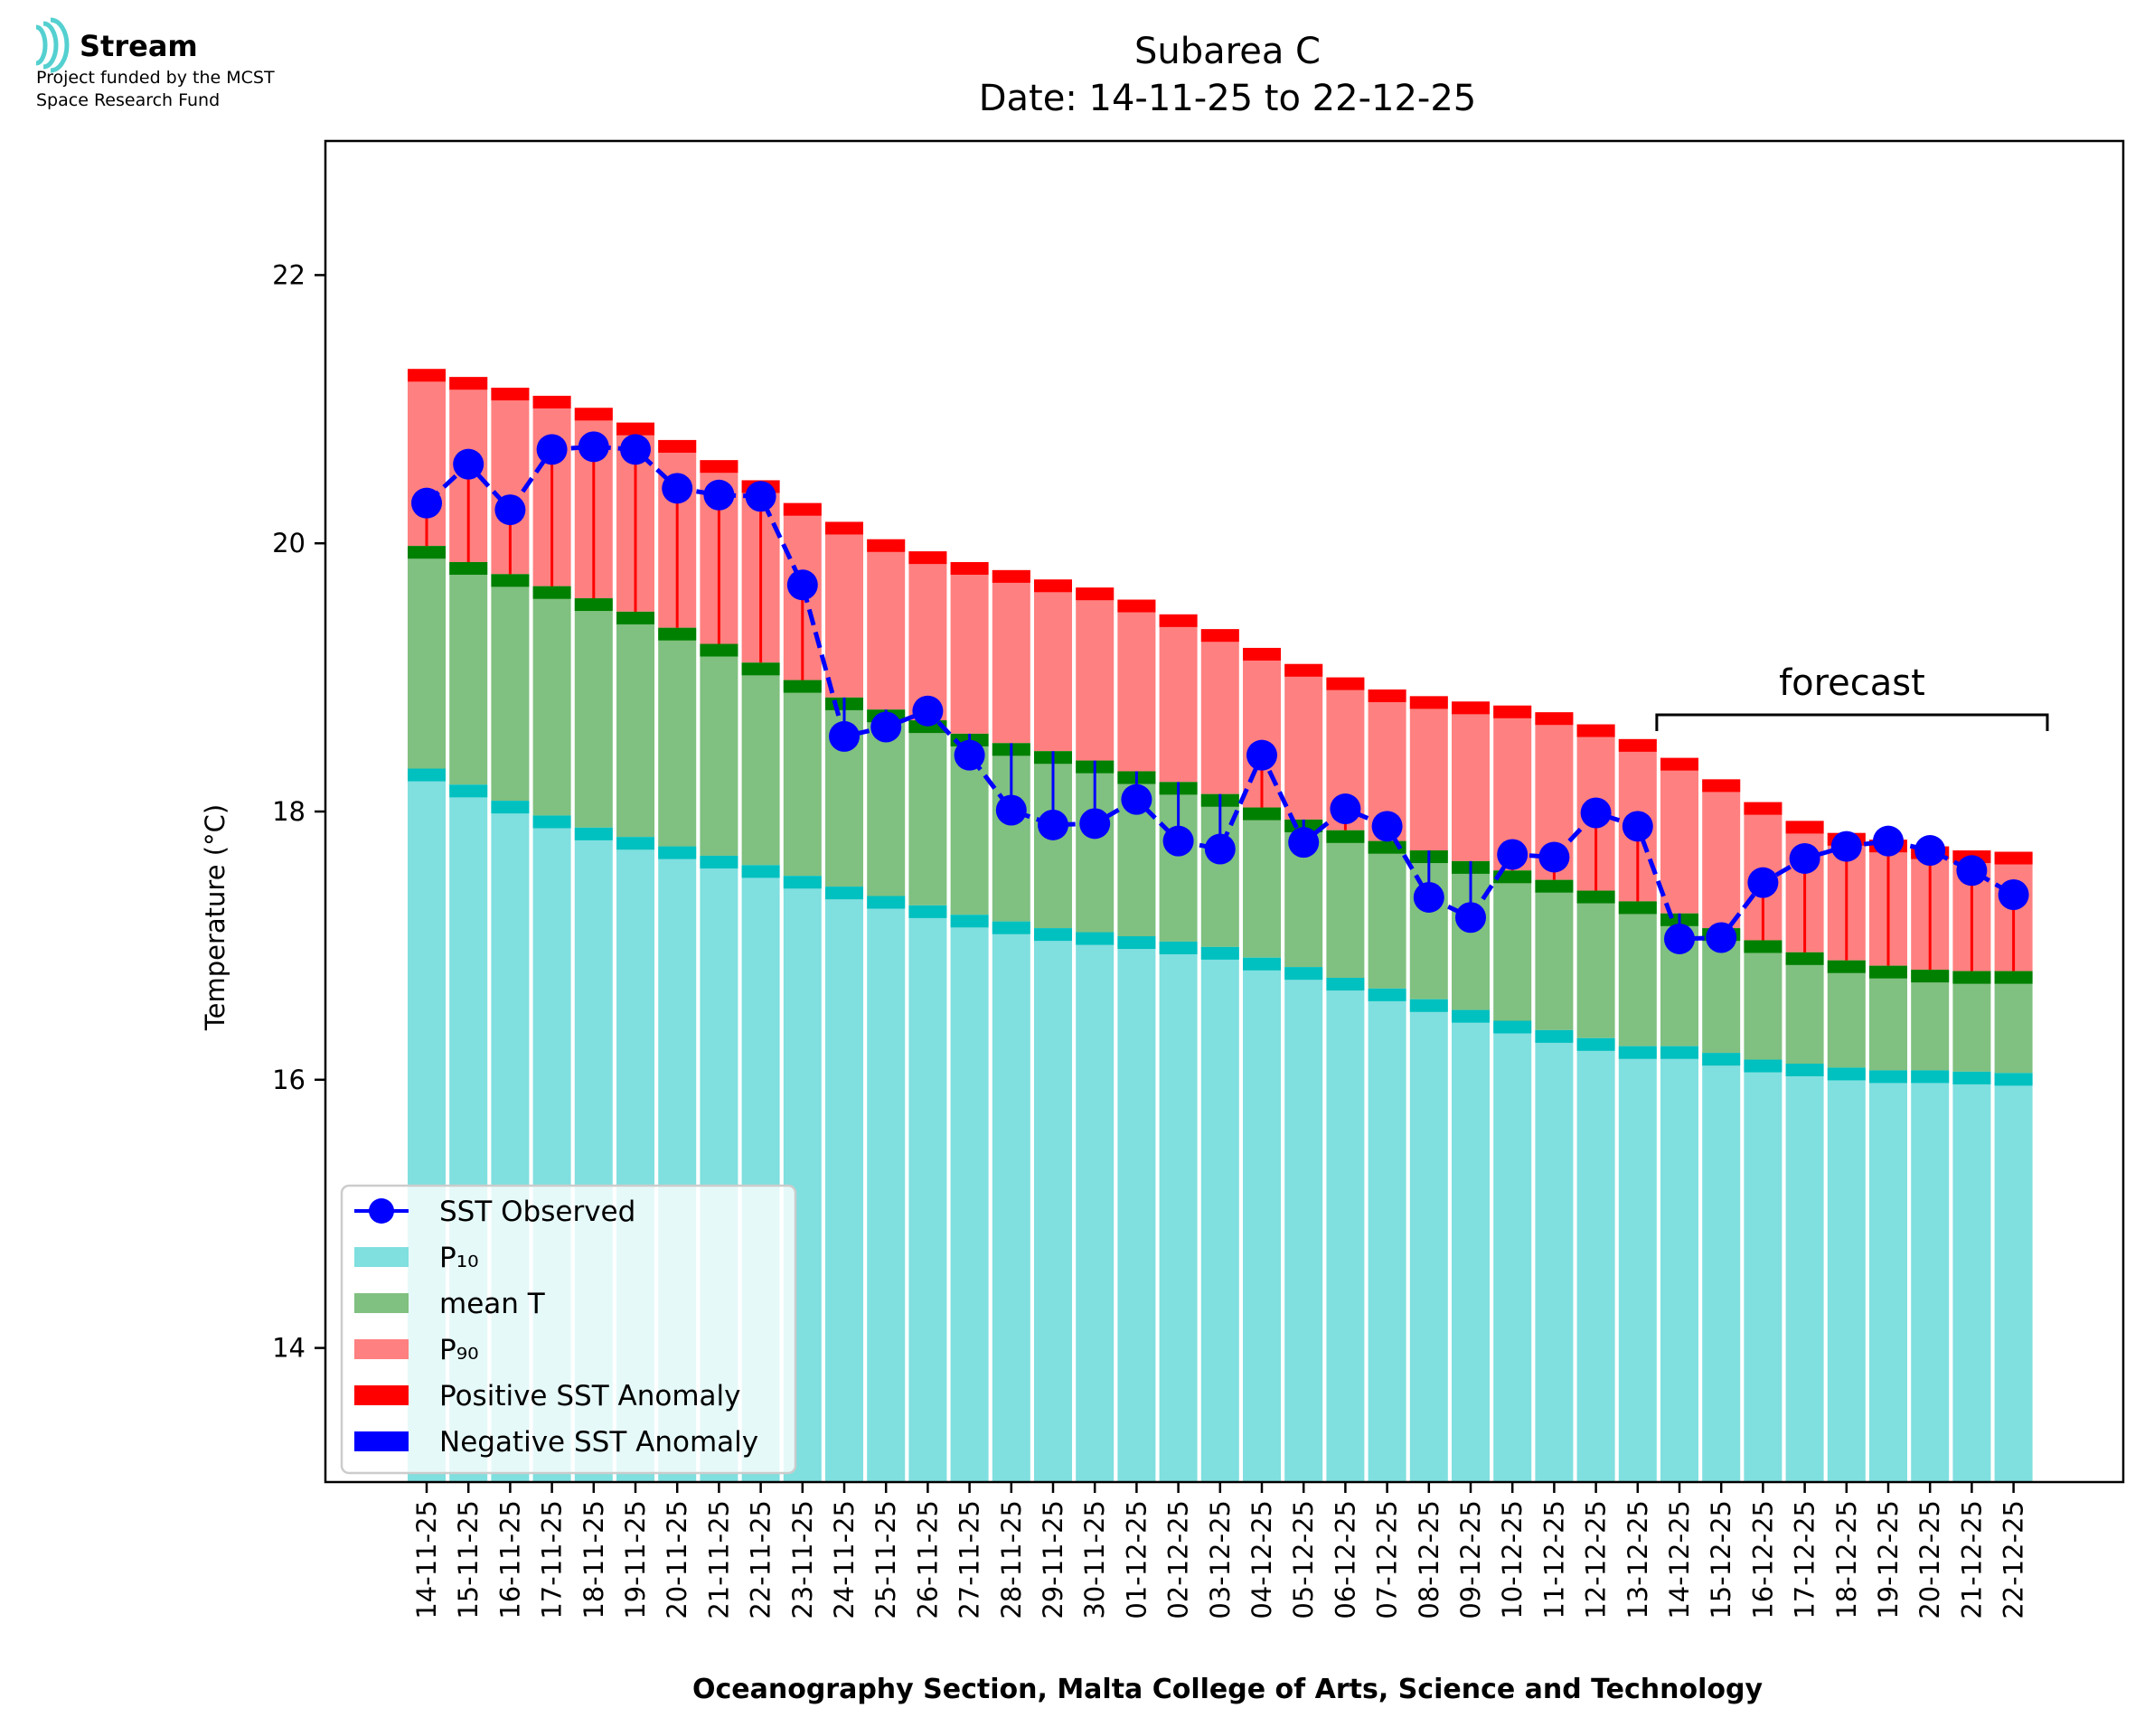 This screenshot has width=2154, height=1736. I want to click on y-tick-label: 14, so click(289, 1349).